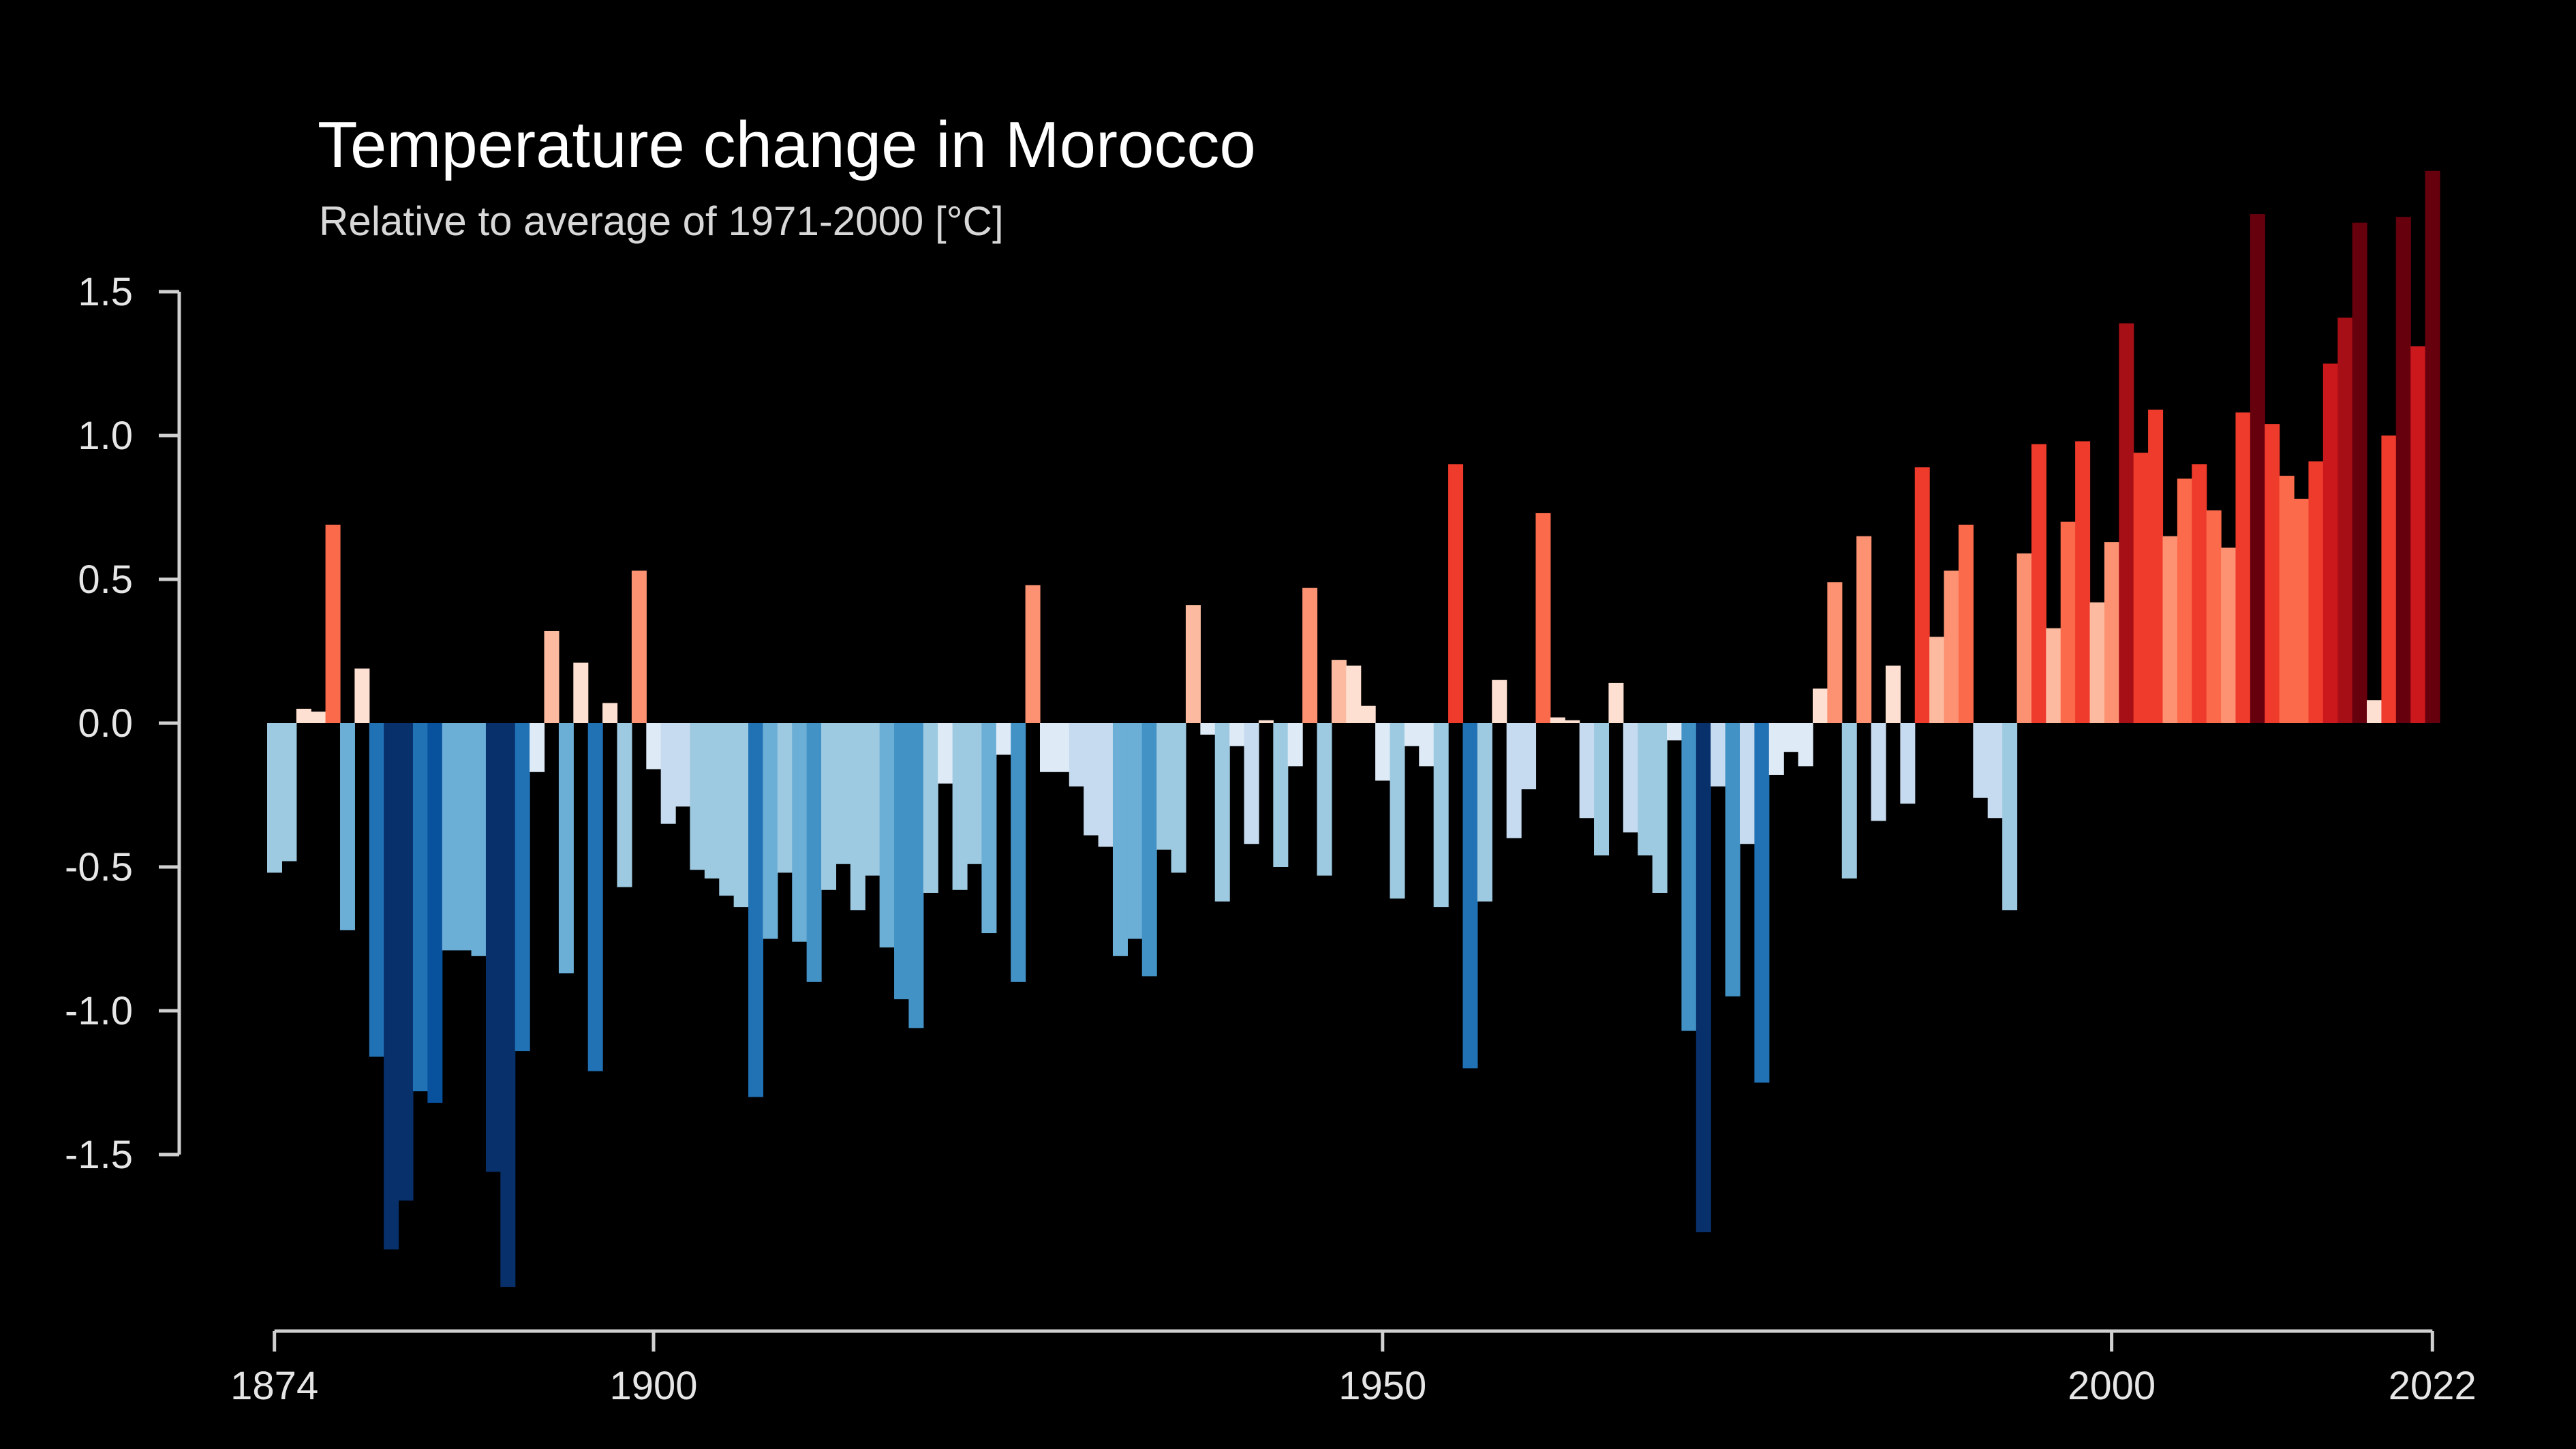  I want to click on bar-1969, so click(1660, 808).